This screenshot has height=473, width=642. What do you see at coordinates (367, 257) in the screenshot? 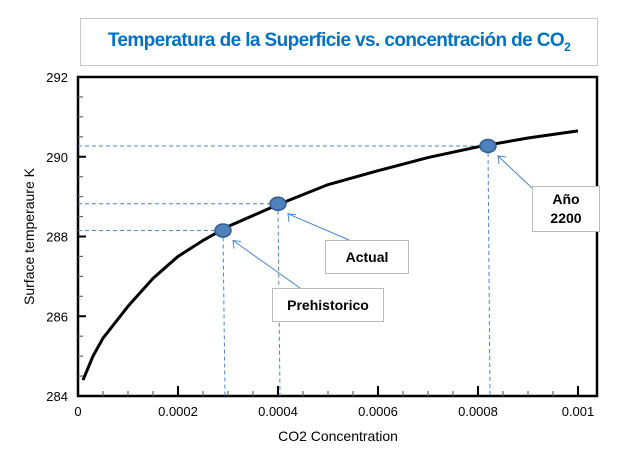
I see `annotation-actual: Actual` at bounding box center [367, 257].